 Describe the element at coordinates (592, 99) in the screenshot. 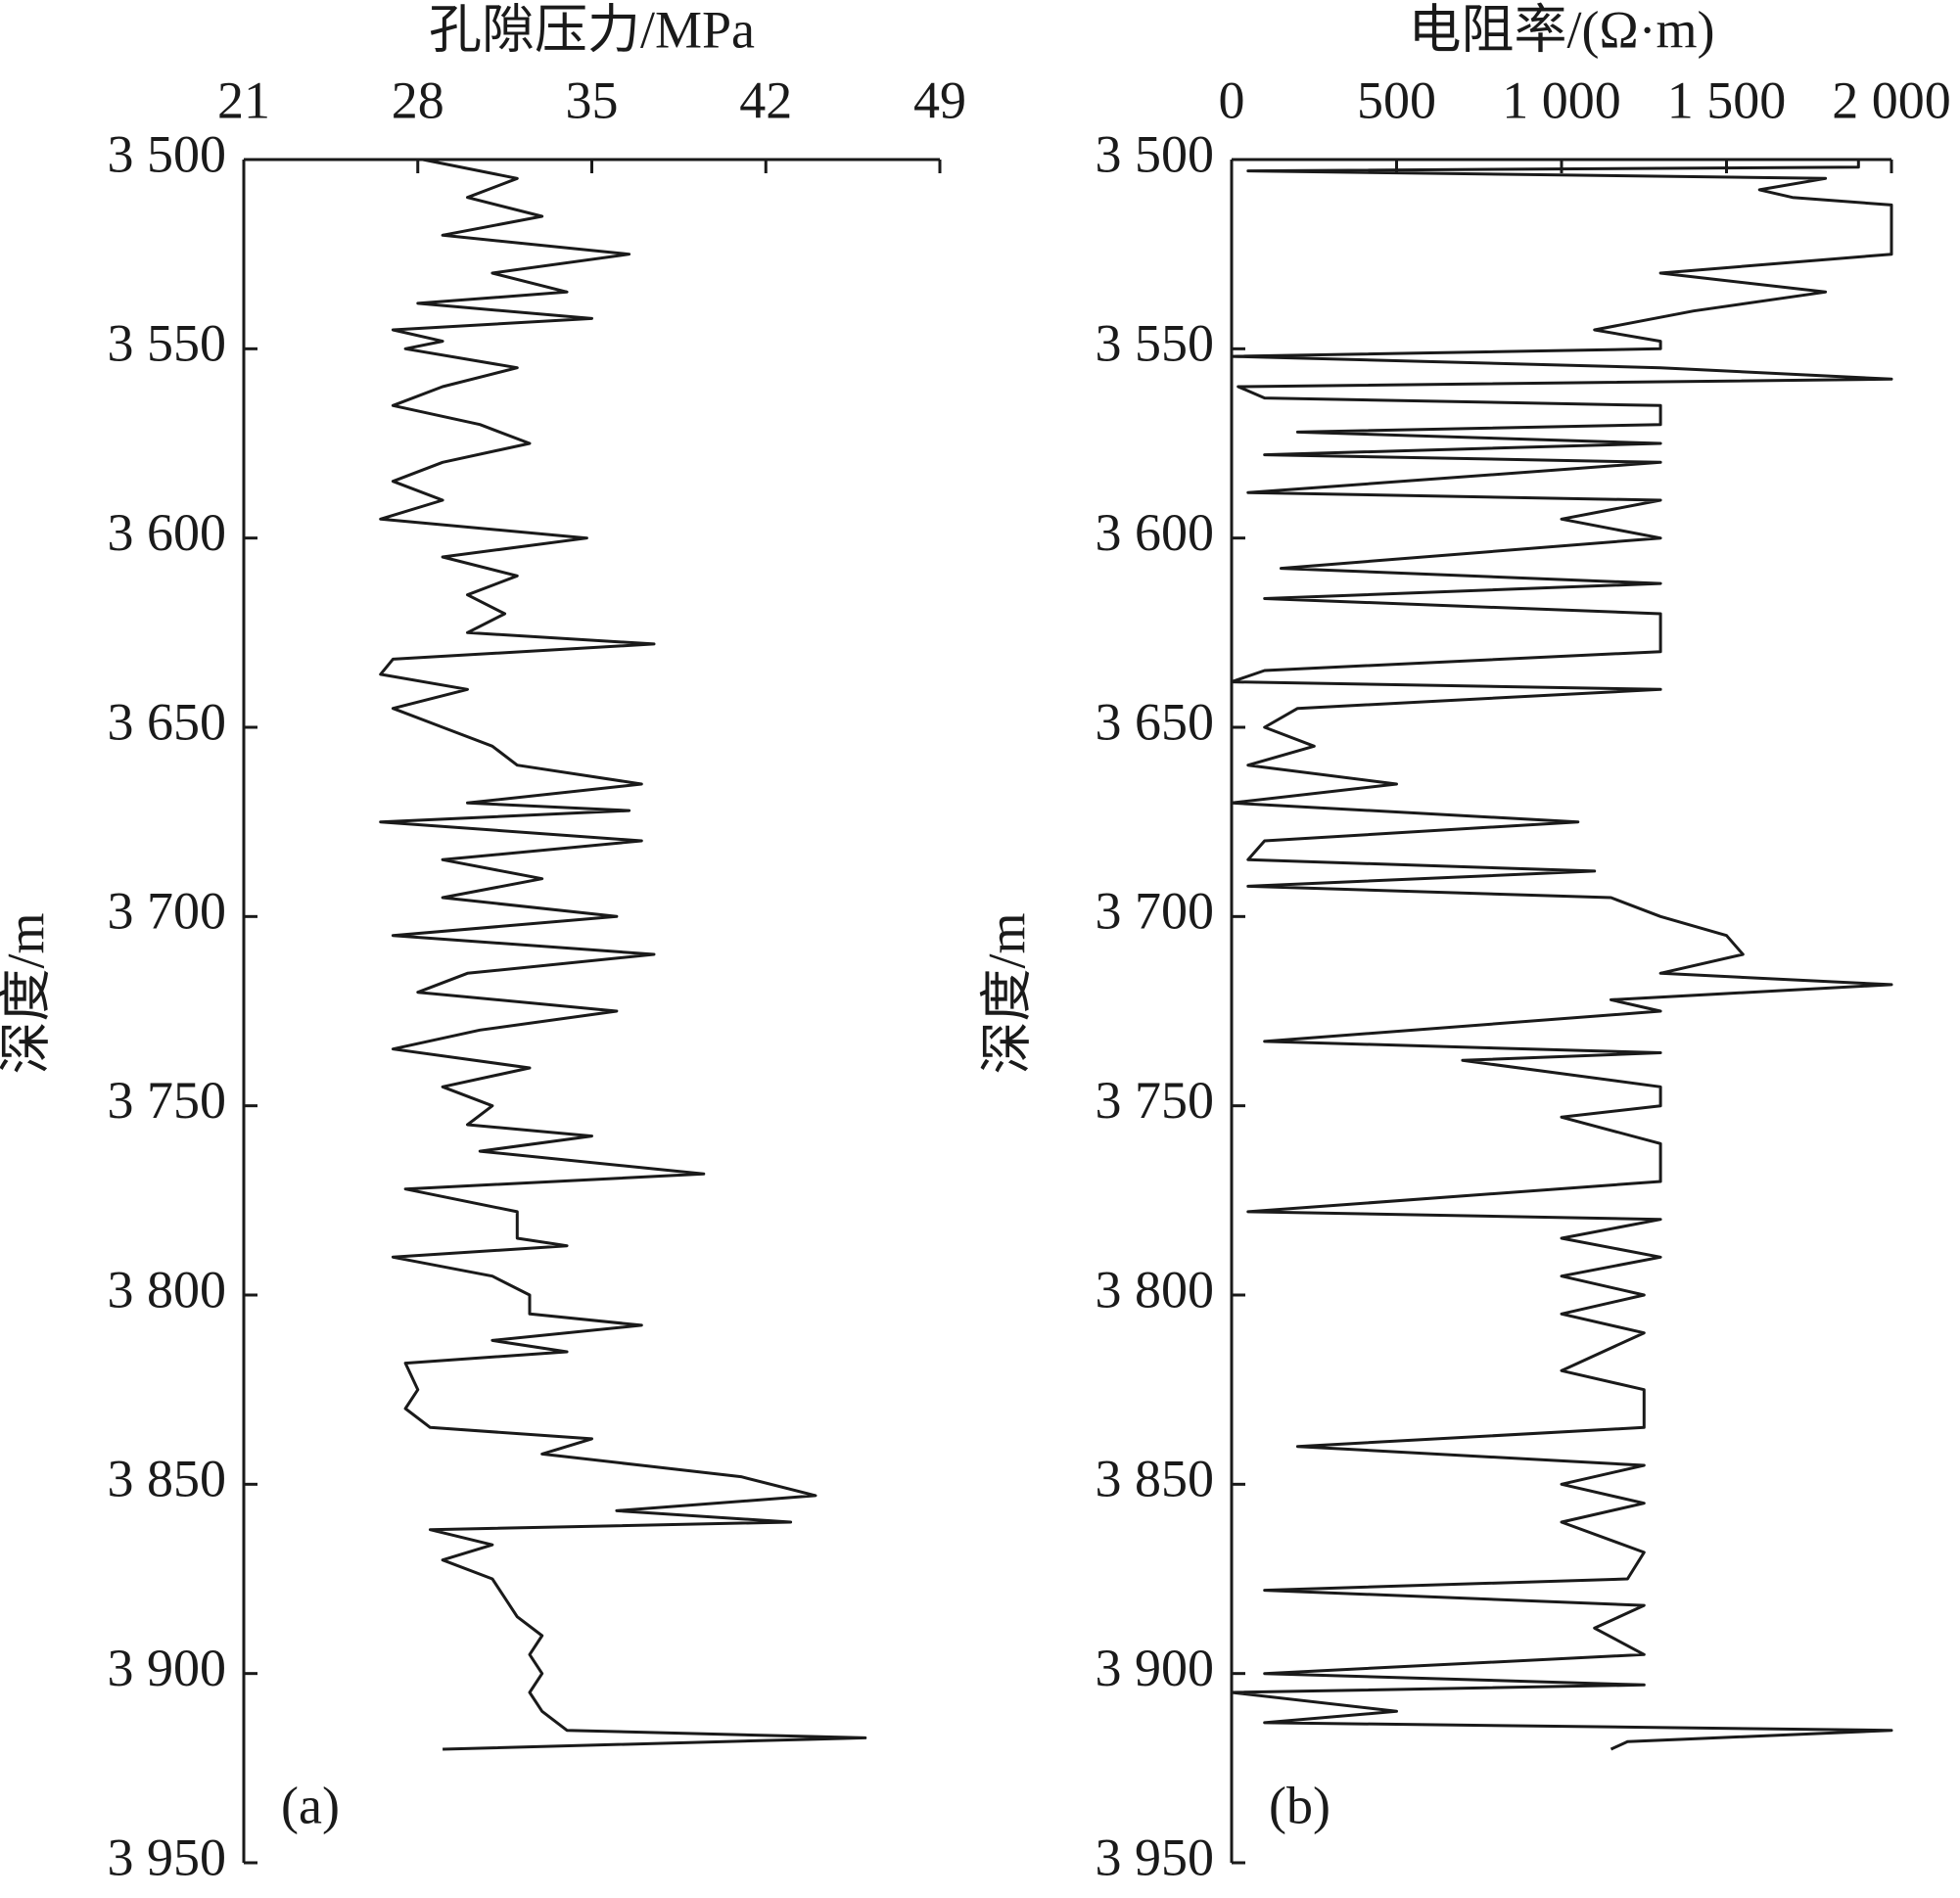

I see `x-tick-label: 35` at that location.